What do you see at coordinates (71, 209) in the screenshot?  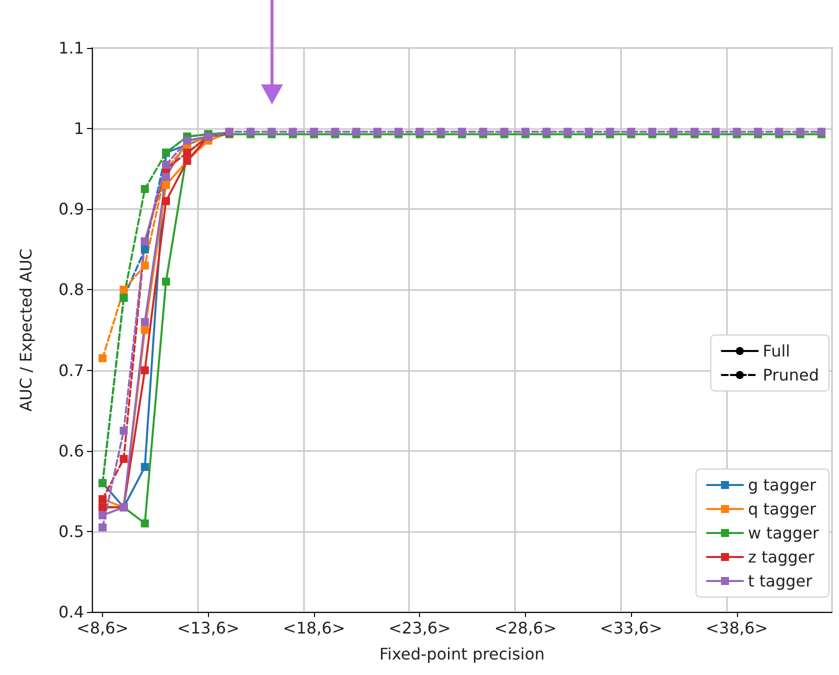 I see `y-tick-label: 0.9` at bounding box center [71, 209].